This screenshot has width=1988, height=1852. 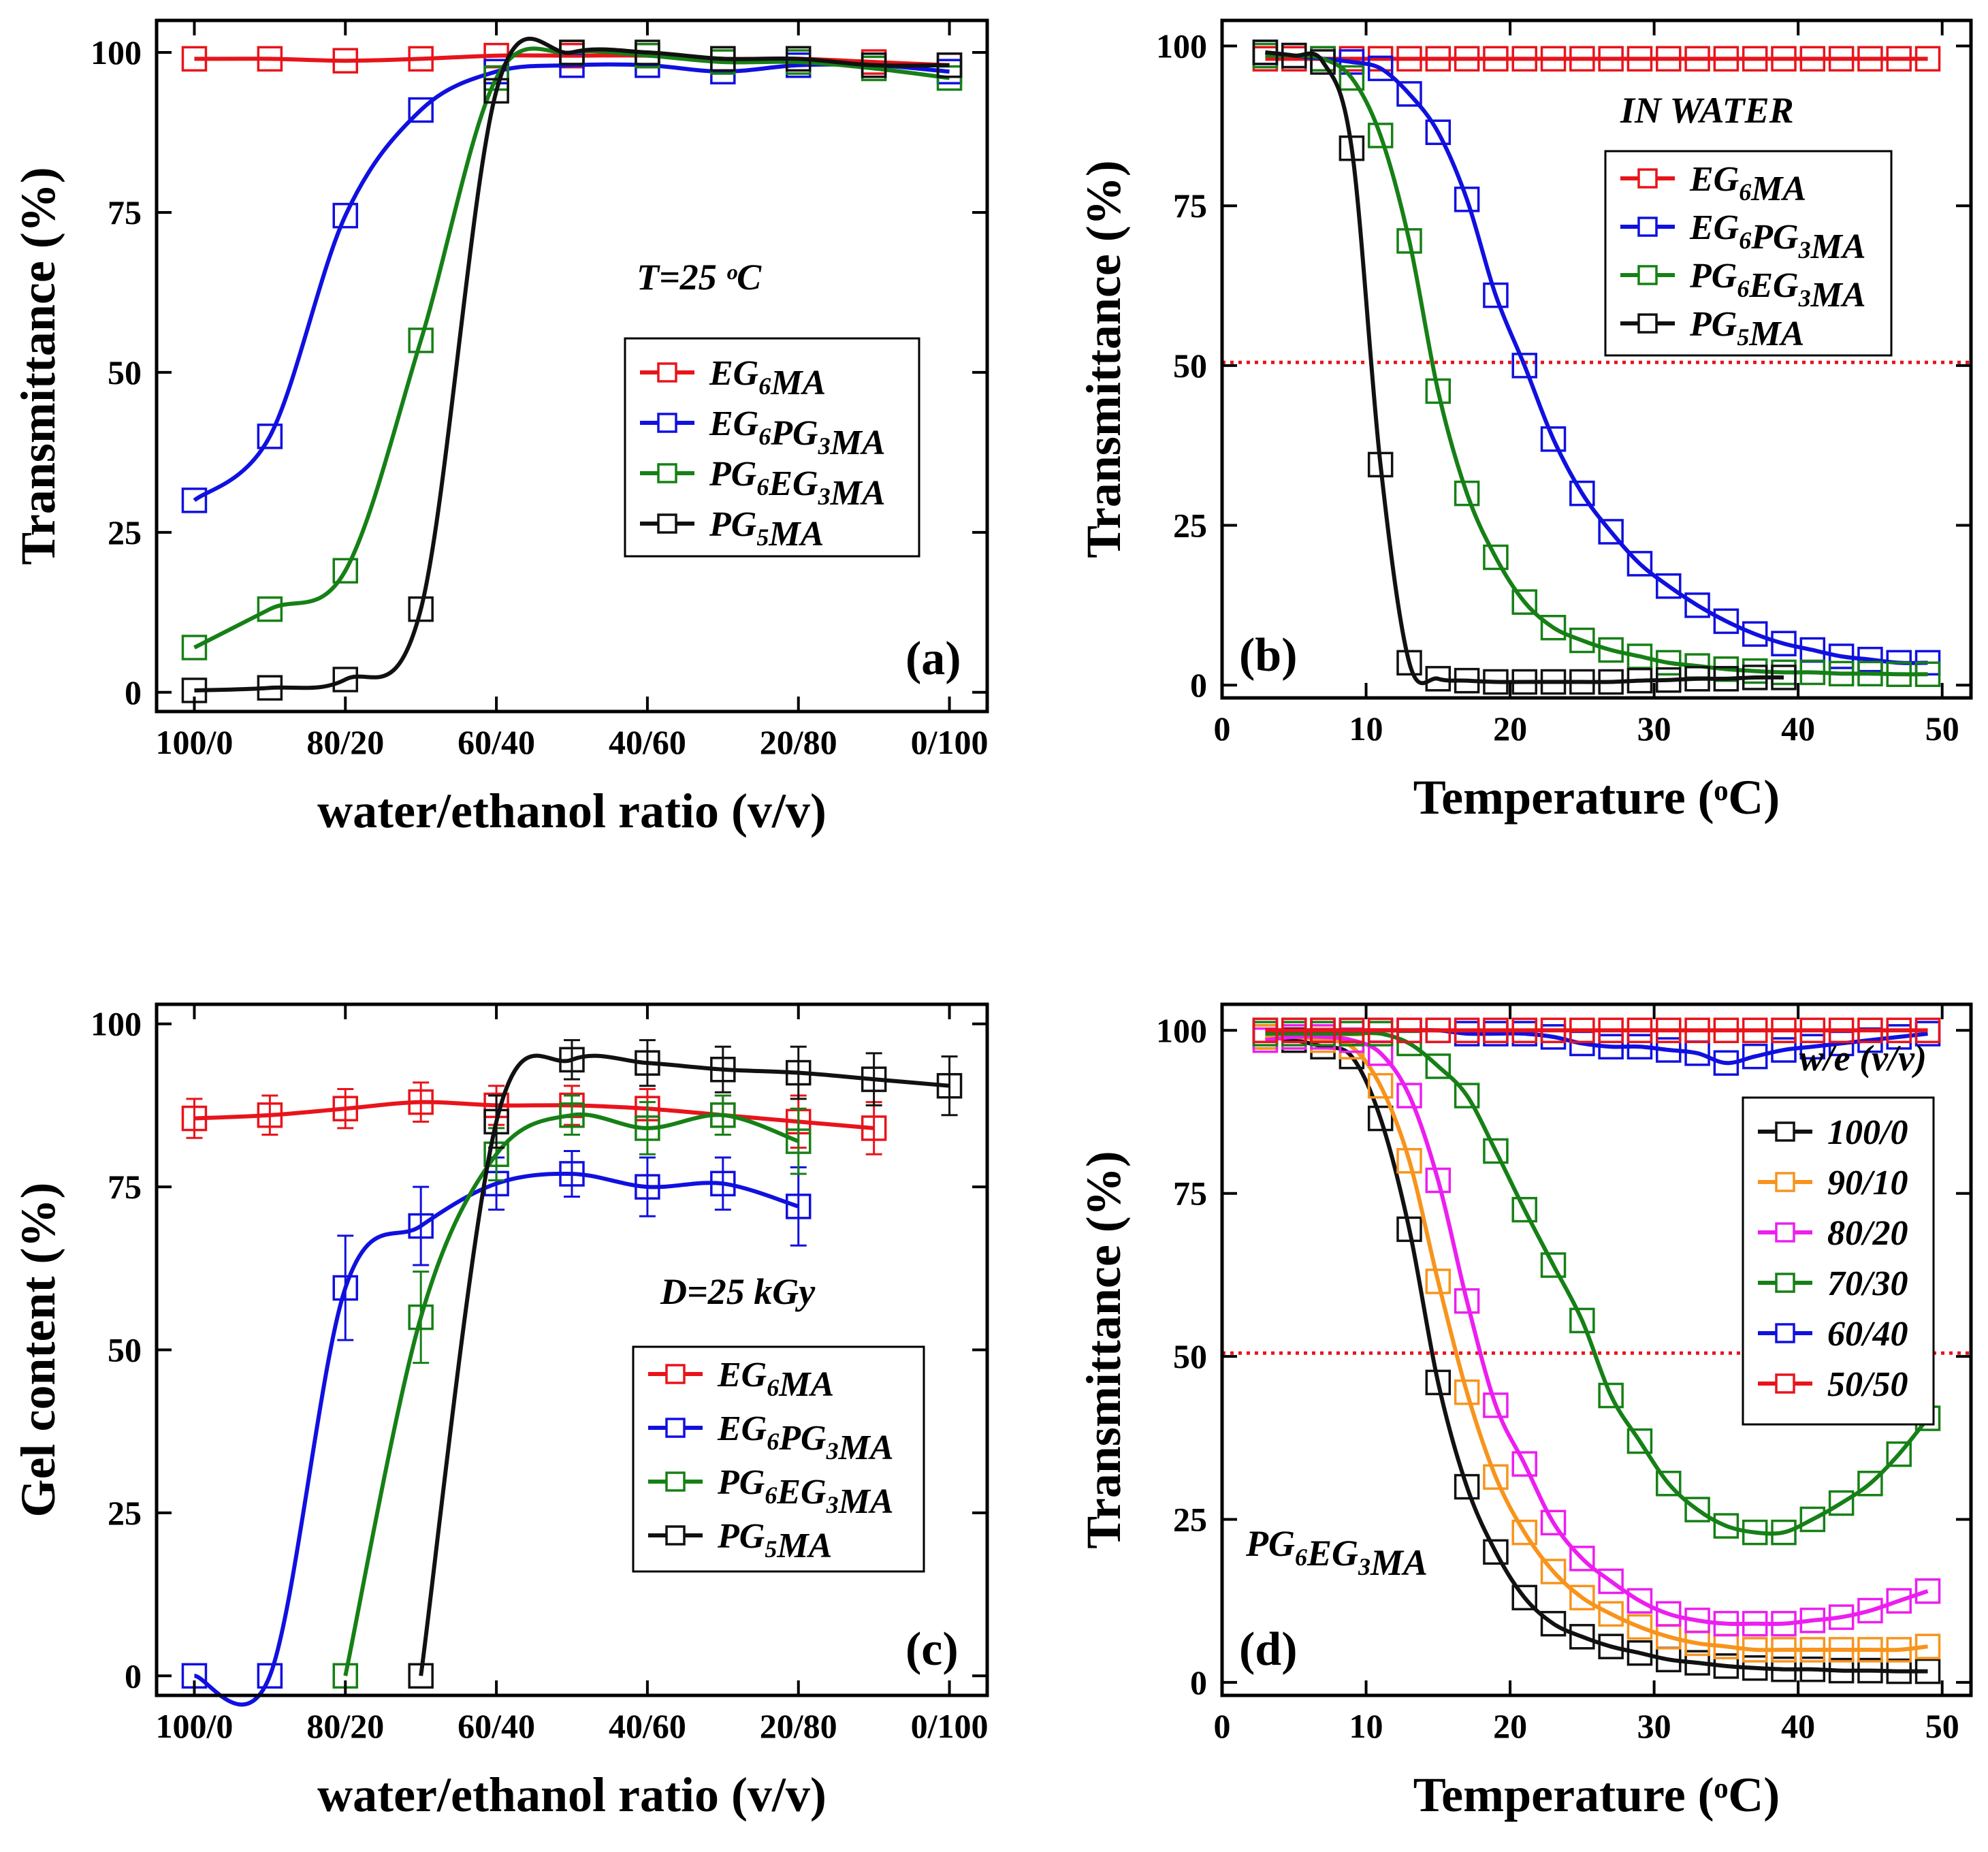 I want to click on y-tick-label: 0, so click(x=134, y=692).